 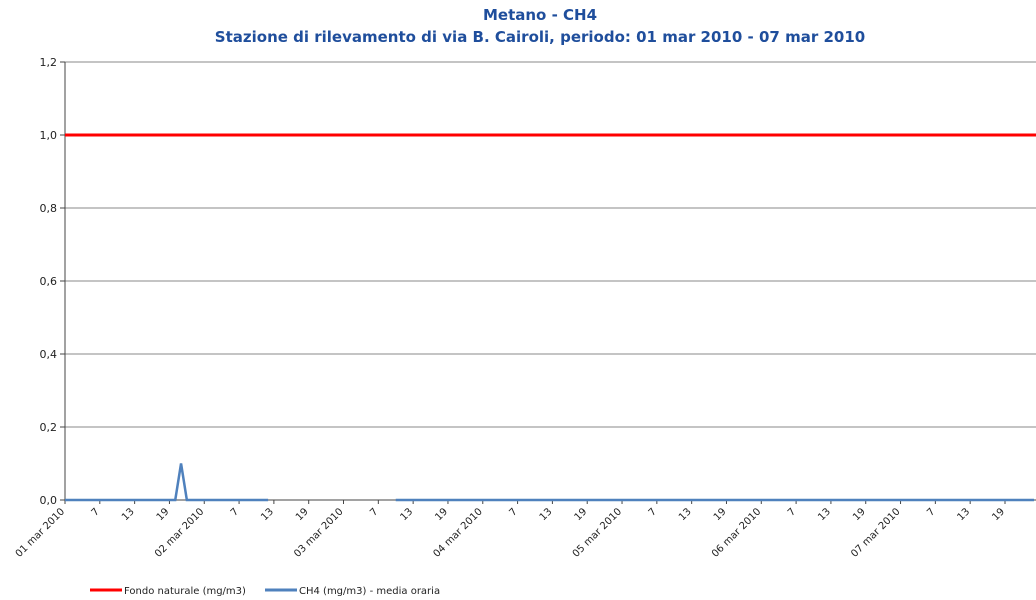 What do you see at coordinates (49, 62) in the screenshot?
I see `y-tick-label: 1,2` at bounding box center [49, 62].